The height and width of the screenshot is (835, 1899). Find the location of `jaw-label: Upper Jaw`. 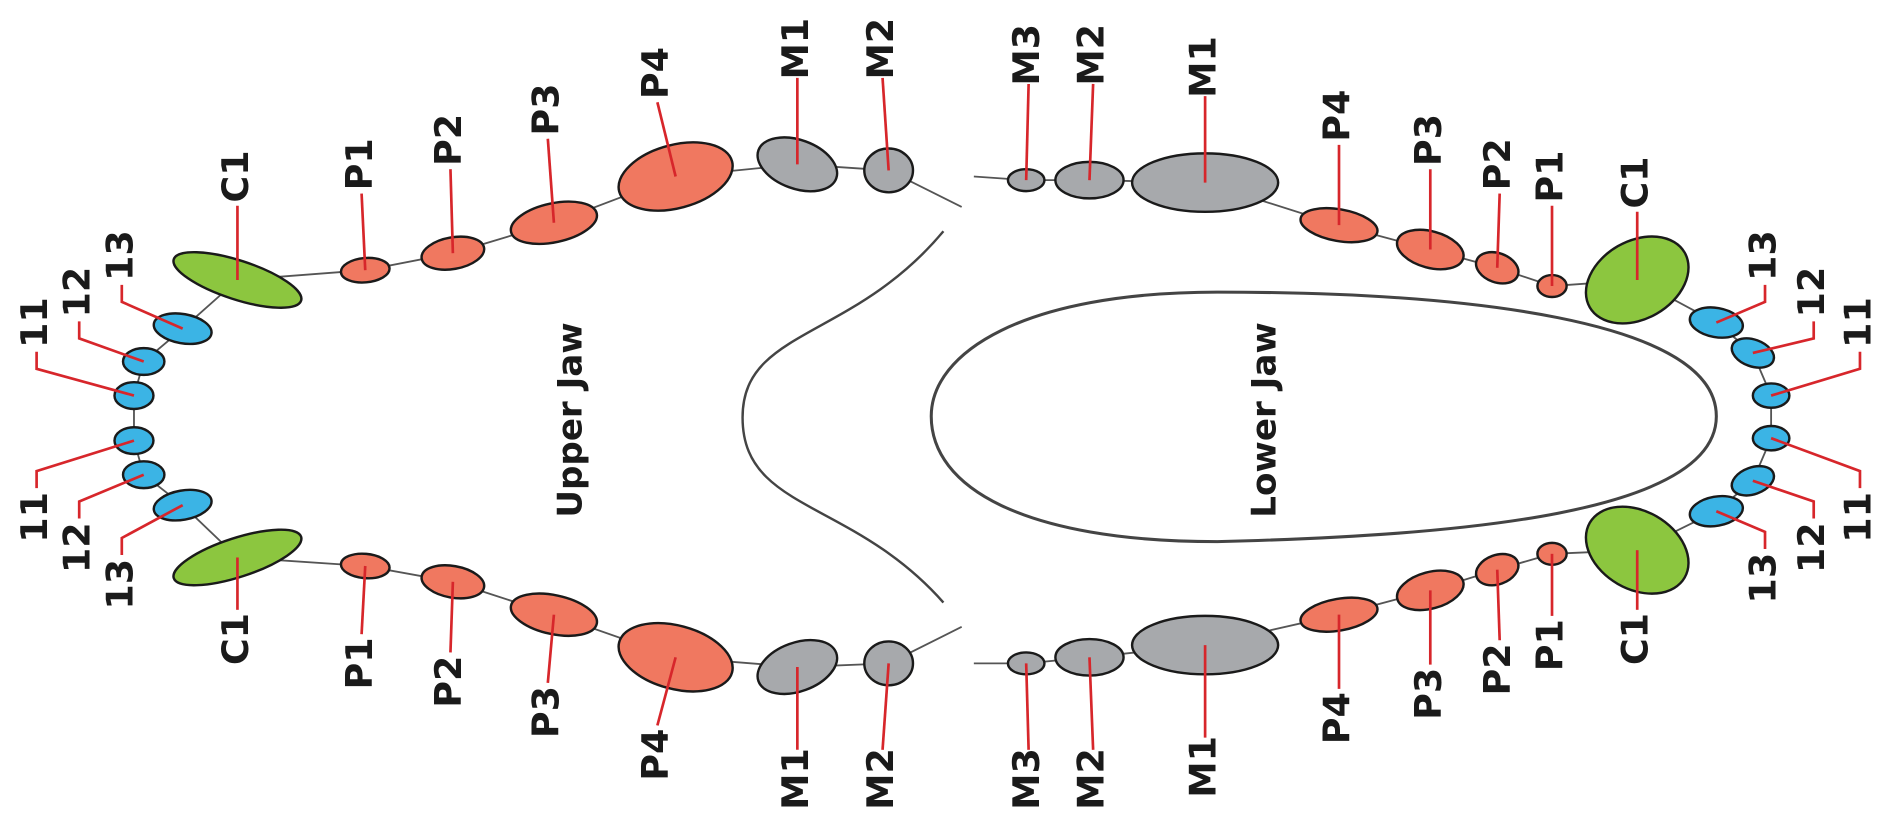

jaw-label: Upper Jaw is located at coordinates (571, 419).